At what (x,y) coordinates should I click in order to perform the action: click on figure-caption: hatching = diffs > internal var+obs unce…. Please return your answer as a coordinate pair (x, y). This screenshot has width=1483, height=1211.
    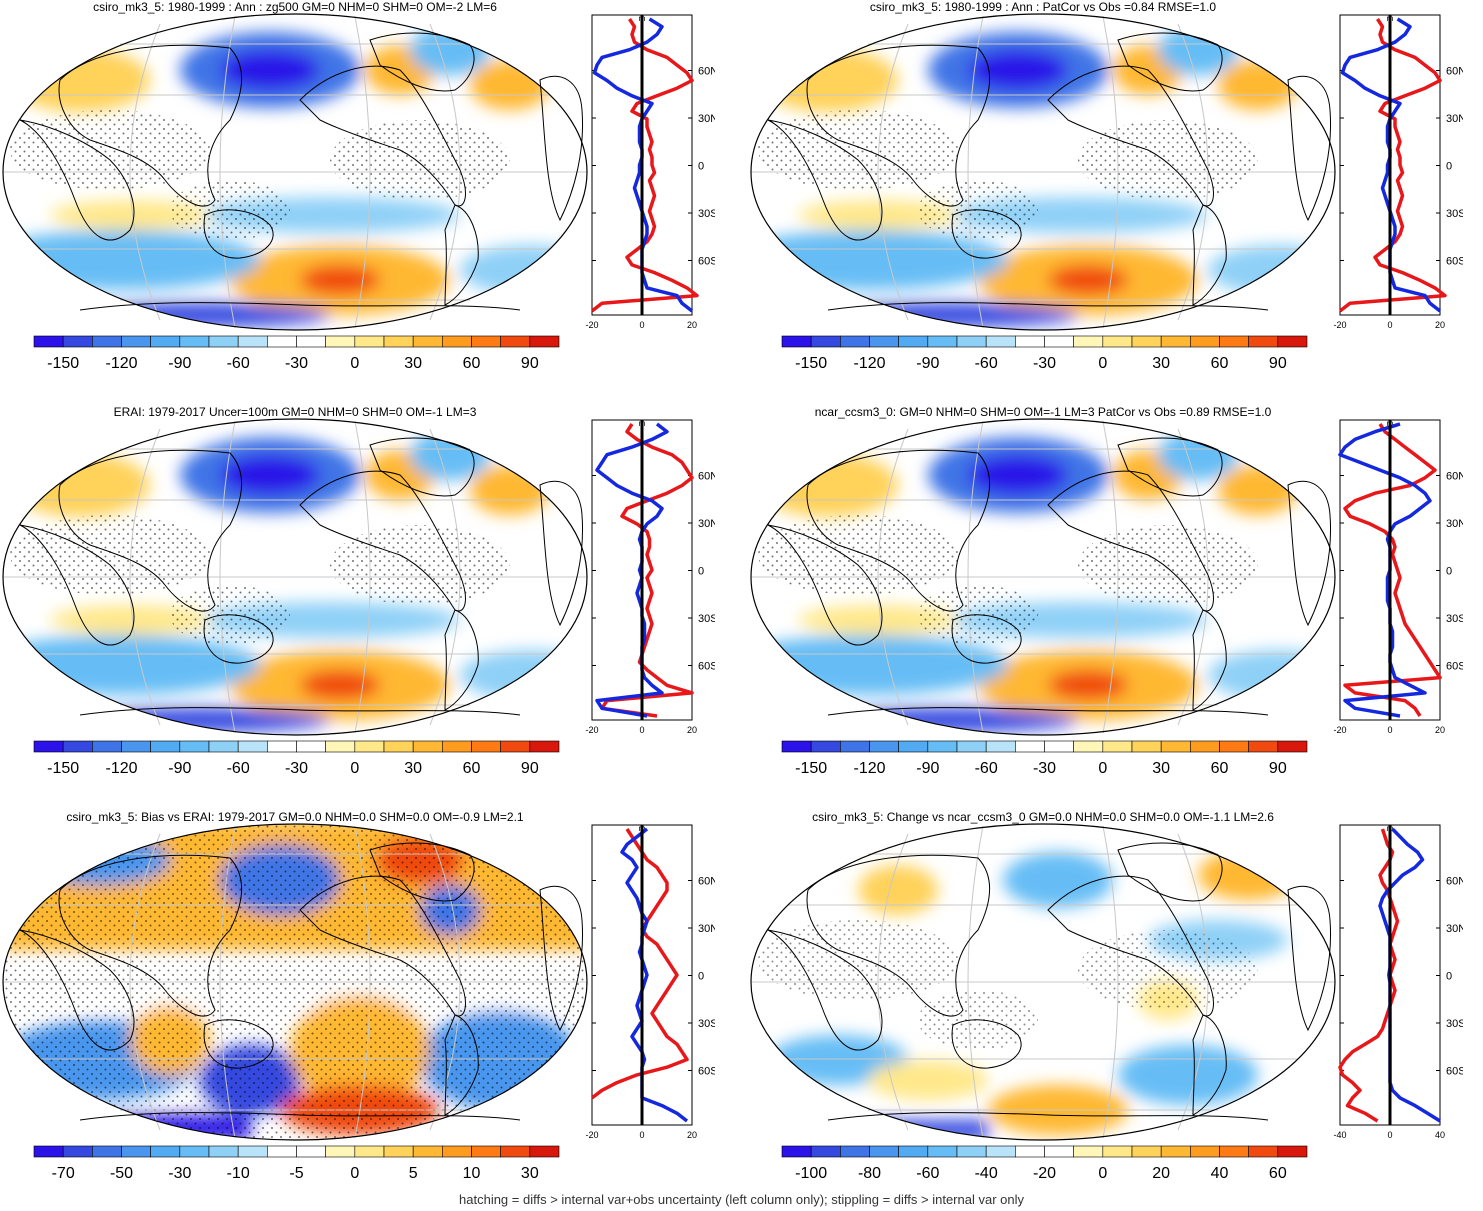
    Looking at the image, I should click on (741, 1199).